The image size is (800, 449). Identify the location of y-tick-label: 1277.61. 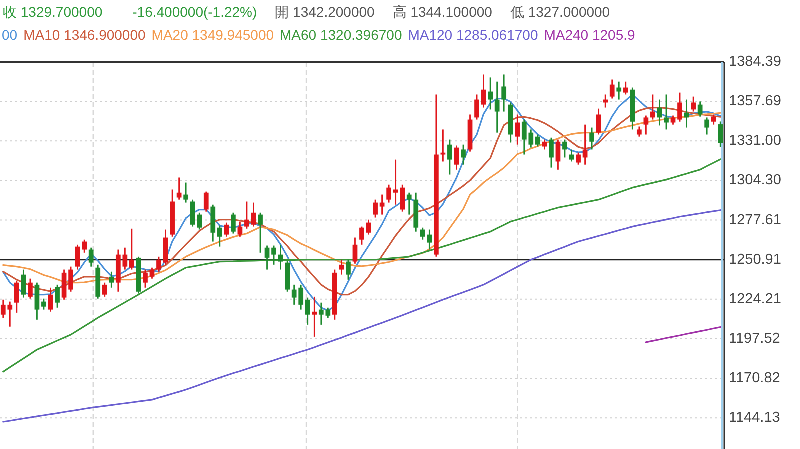
(755, 220).